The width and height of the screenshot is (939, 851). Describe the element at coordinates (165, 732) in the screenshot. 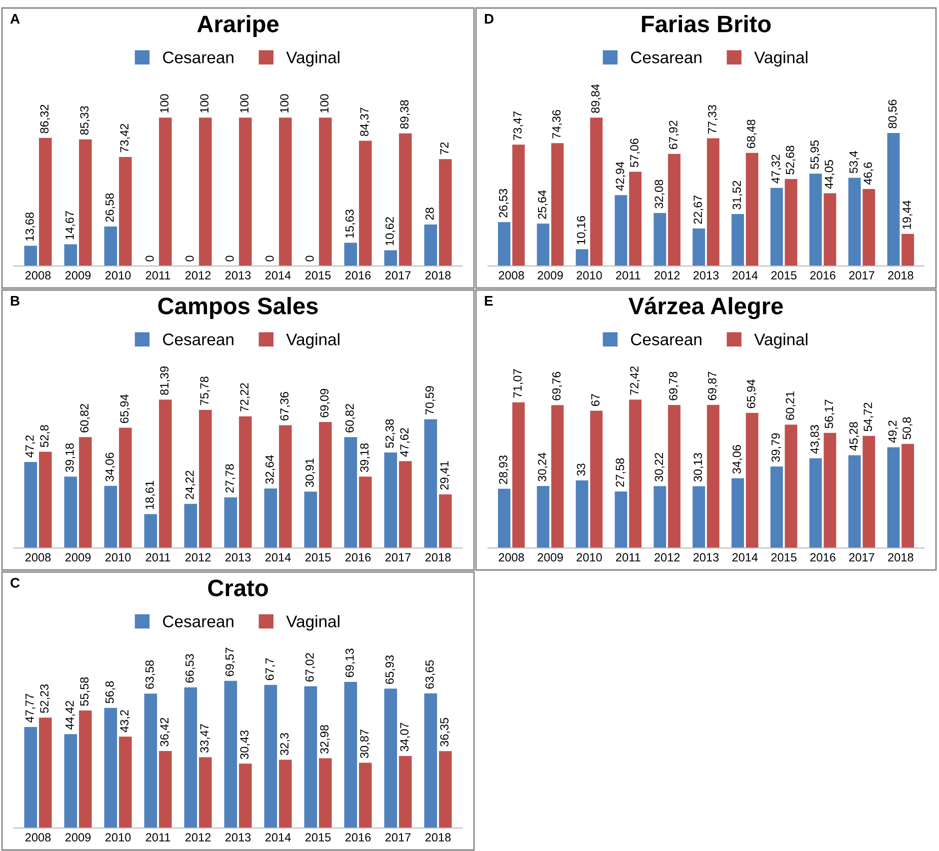

I see `data-label: 36,42` at that location.